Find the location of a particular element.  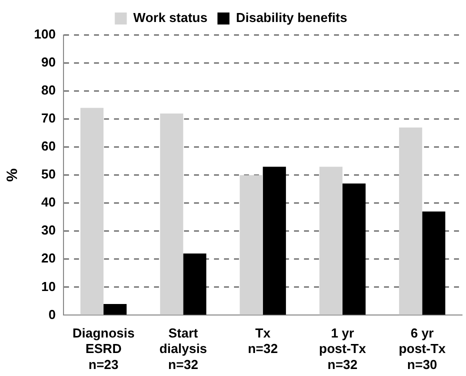

x-tick-label: 6 yr post-Tx n=30 is located at coordinates (422, 349).